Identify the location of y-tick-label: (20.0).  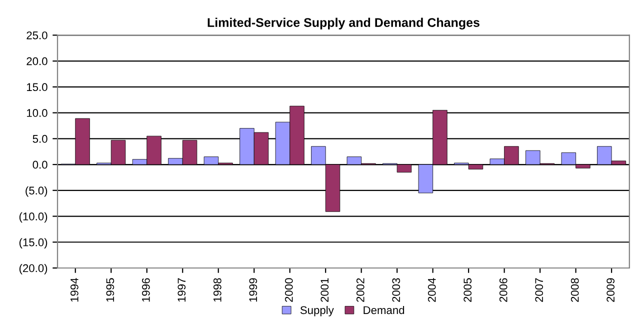
(33, 269).